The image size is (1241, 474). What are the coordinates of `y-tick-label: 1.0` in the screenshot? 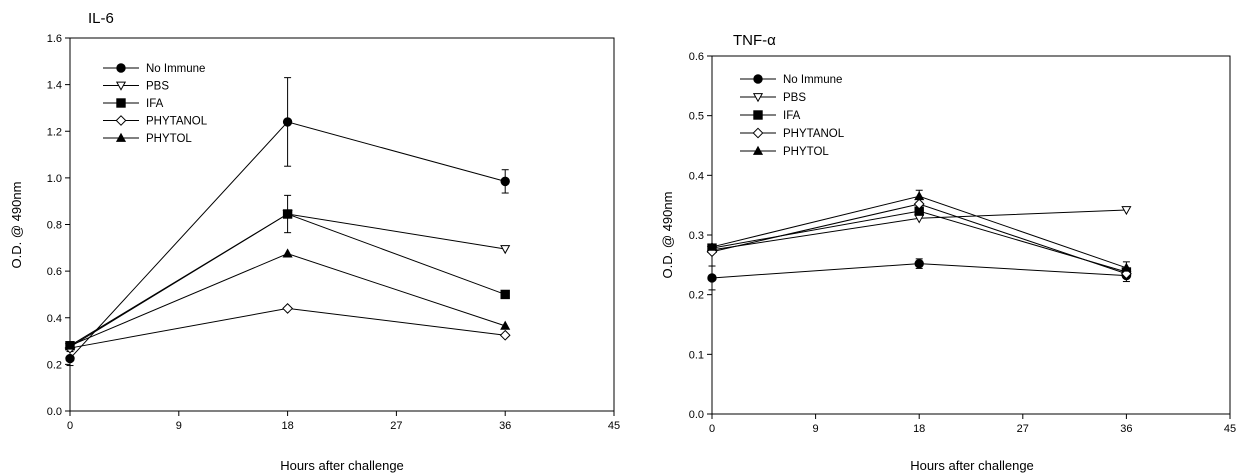 It's located at (54, 179).